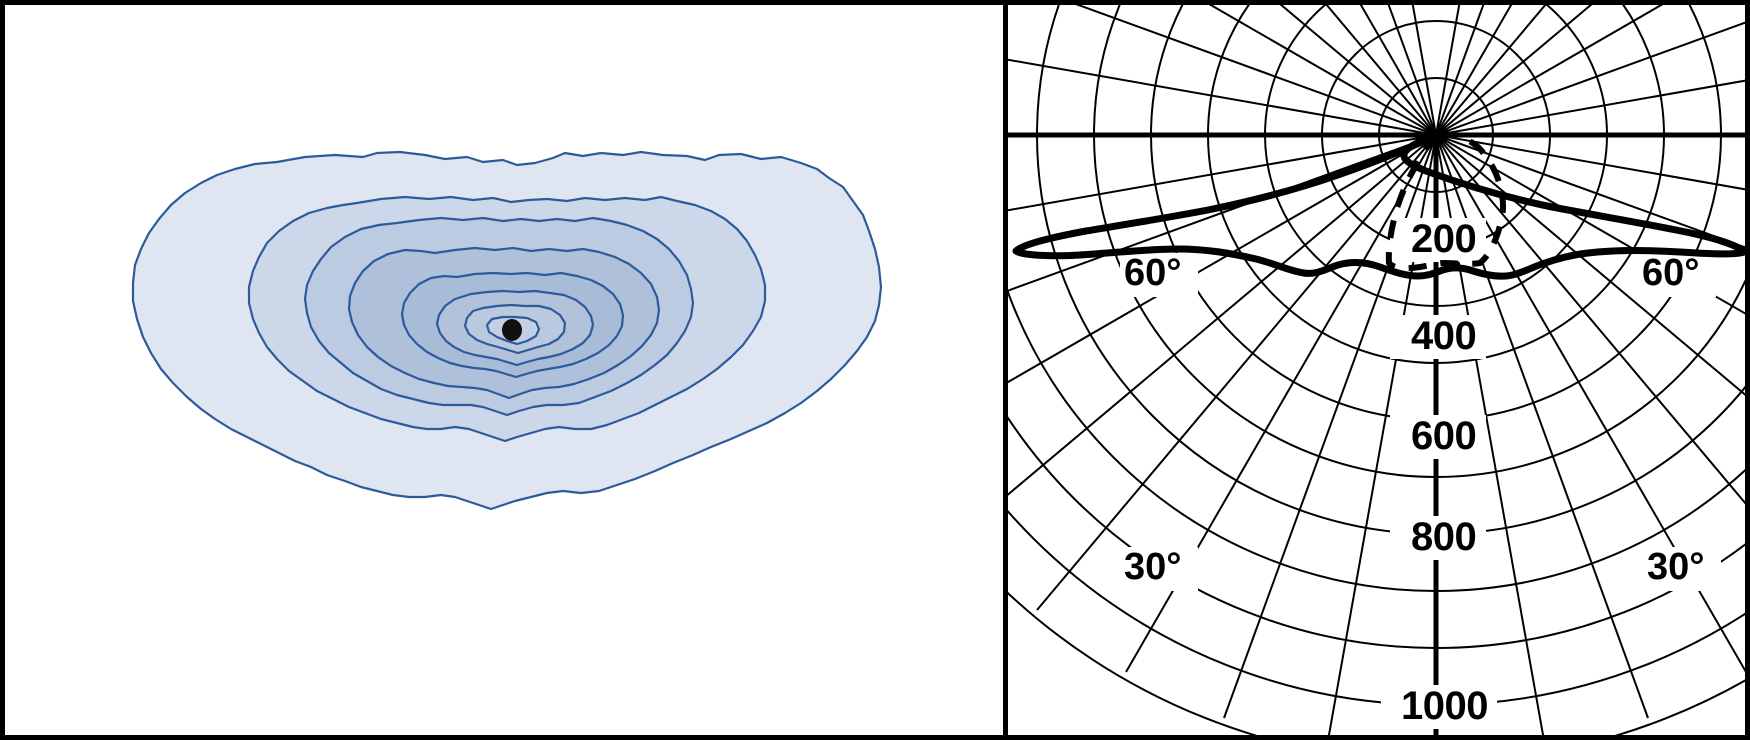  I want to click on radial-label-400: 400, so click(1444, 336).